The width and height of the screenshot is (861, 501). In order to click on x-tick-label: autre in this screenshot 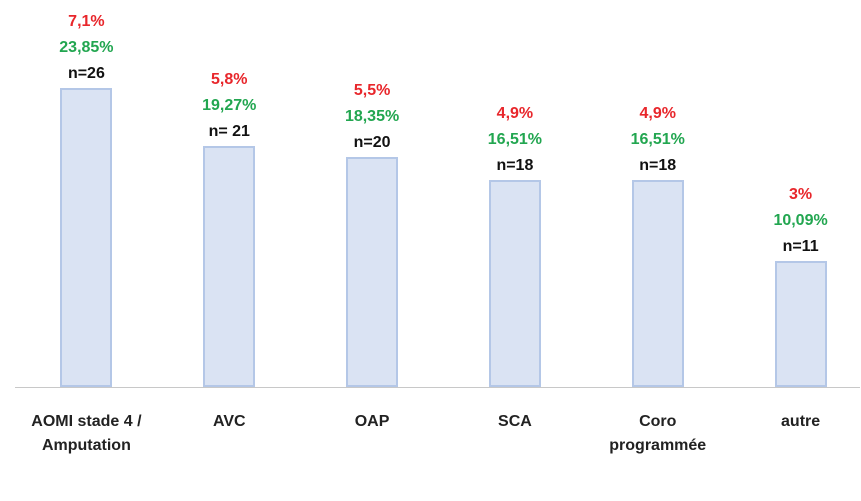, I will do `click(801, 421)`.